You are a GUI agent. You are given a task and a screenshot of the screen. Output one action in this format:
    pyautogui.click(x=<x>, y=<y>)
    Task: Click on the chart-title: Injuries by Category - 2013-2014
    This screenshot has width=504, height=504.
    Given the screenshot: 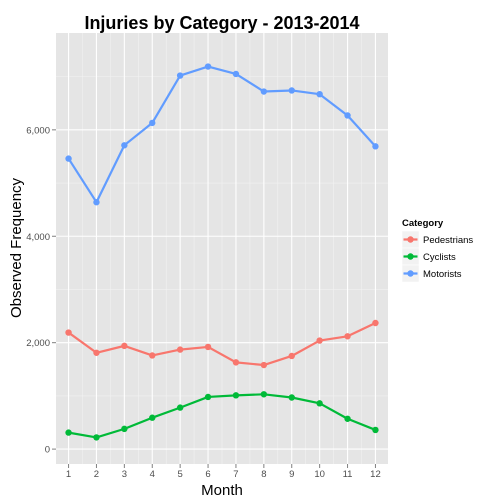 What is the action you would take?
    pyautogui.click(x=221, y=23)
    